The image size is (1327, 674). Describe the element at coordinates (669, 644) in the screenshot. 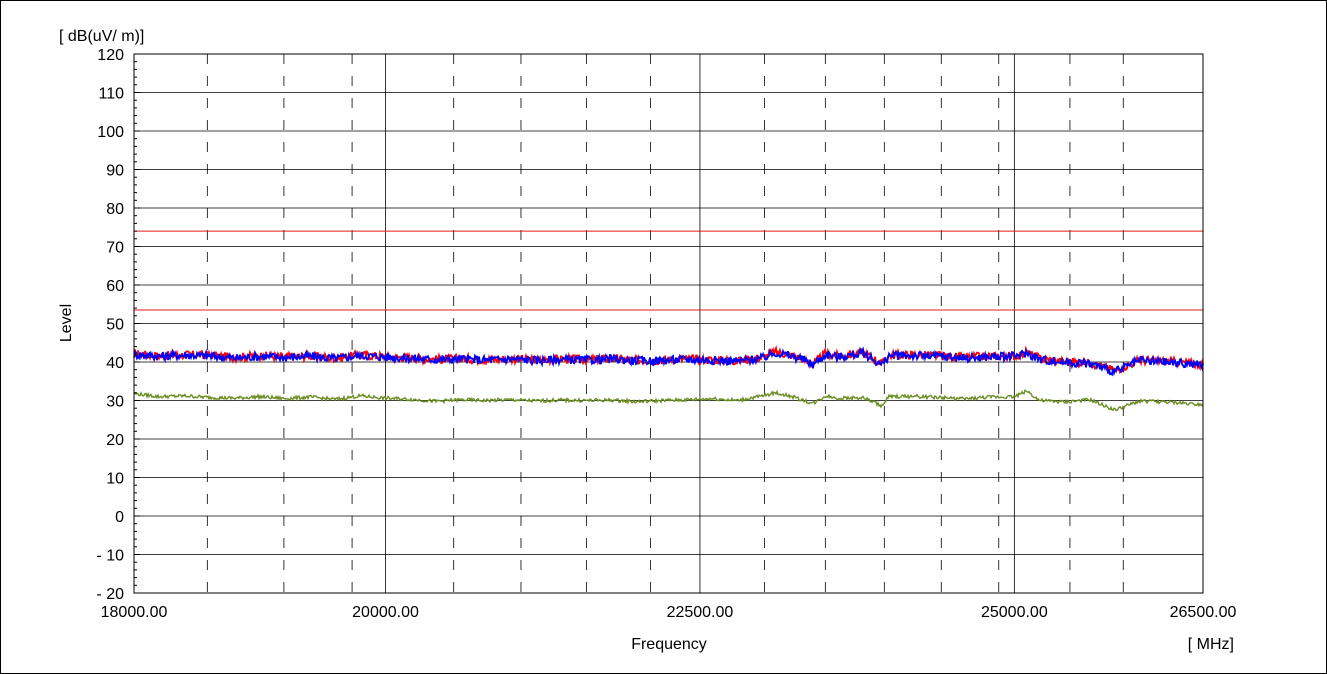

I see `x-axis-title: Frequency` at that location.